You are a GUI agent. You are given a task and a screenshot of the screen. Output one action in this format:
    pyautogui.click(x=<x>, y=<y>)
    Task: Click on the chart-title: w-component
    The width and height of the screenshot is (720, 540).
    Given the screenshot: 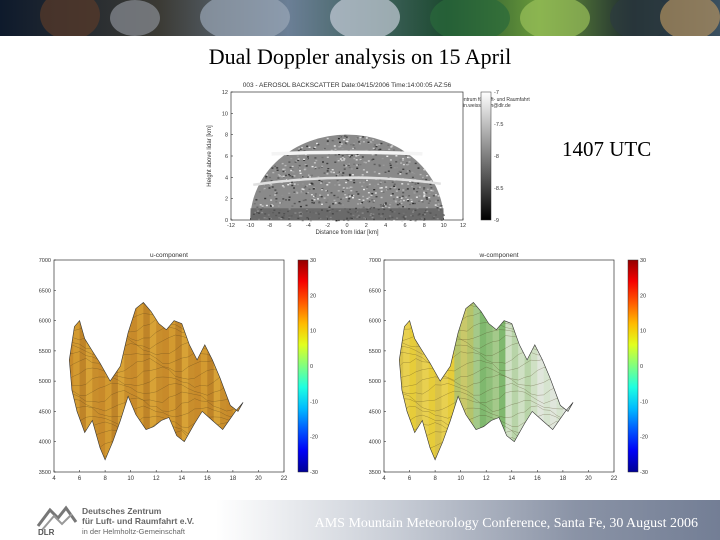 What is the action you would take?
    pyautogui.click(x=498, y=255)
    